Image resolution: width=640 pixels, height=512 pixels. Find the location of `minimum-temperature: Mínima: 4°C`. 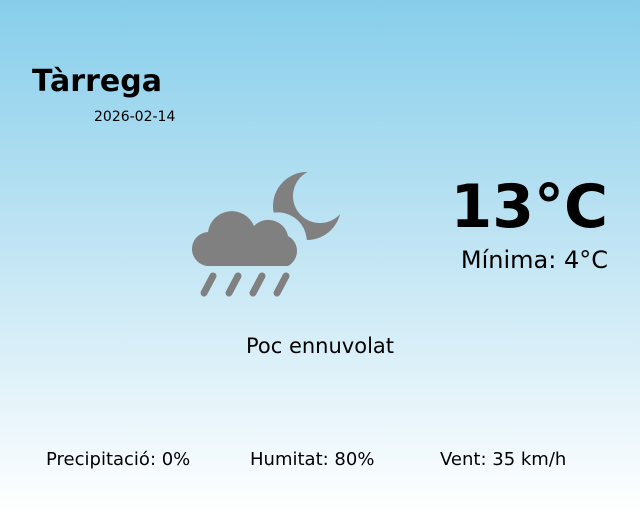

minimum-temperature: Mínima: 4°C is located at coordinates (534, 260).